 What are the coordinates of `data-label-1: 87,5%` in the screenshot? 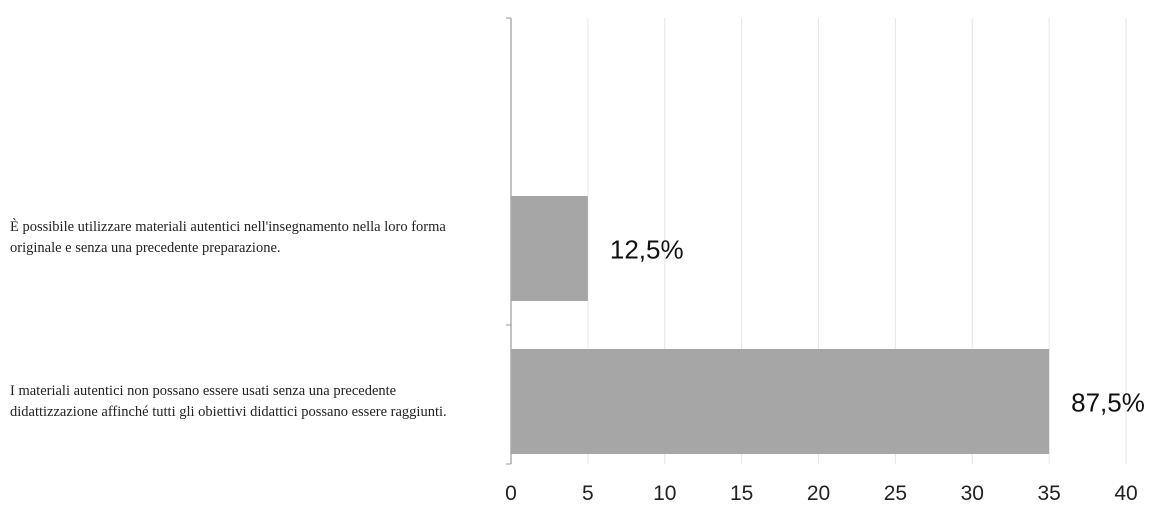 It's located at (1108, 403).